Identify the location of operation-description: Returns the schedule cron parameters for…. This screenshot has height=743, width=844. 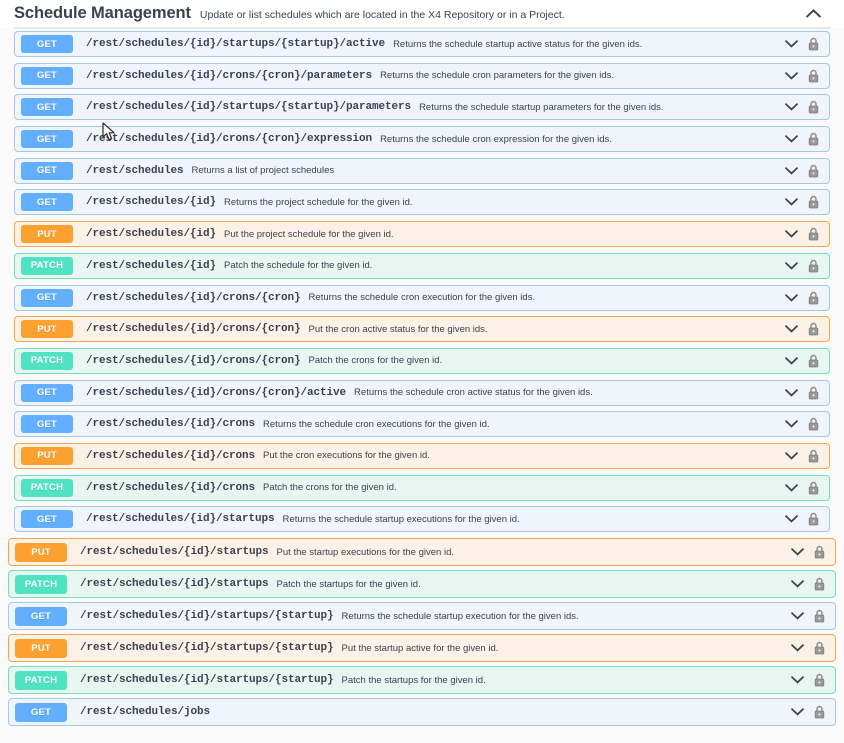
(497, 76).